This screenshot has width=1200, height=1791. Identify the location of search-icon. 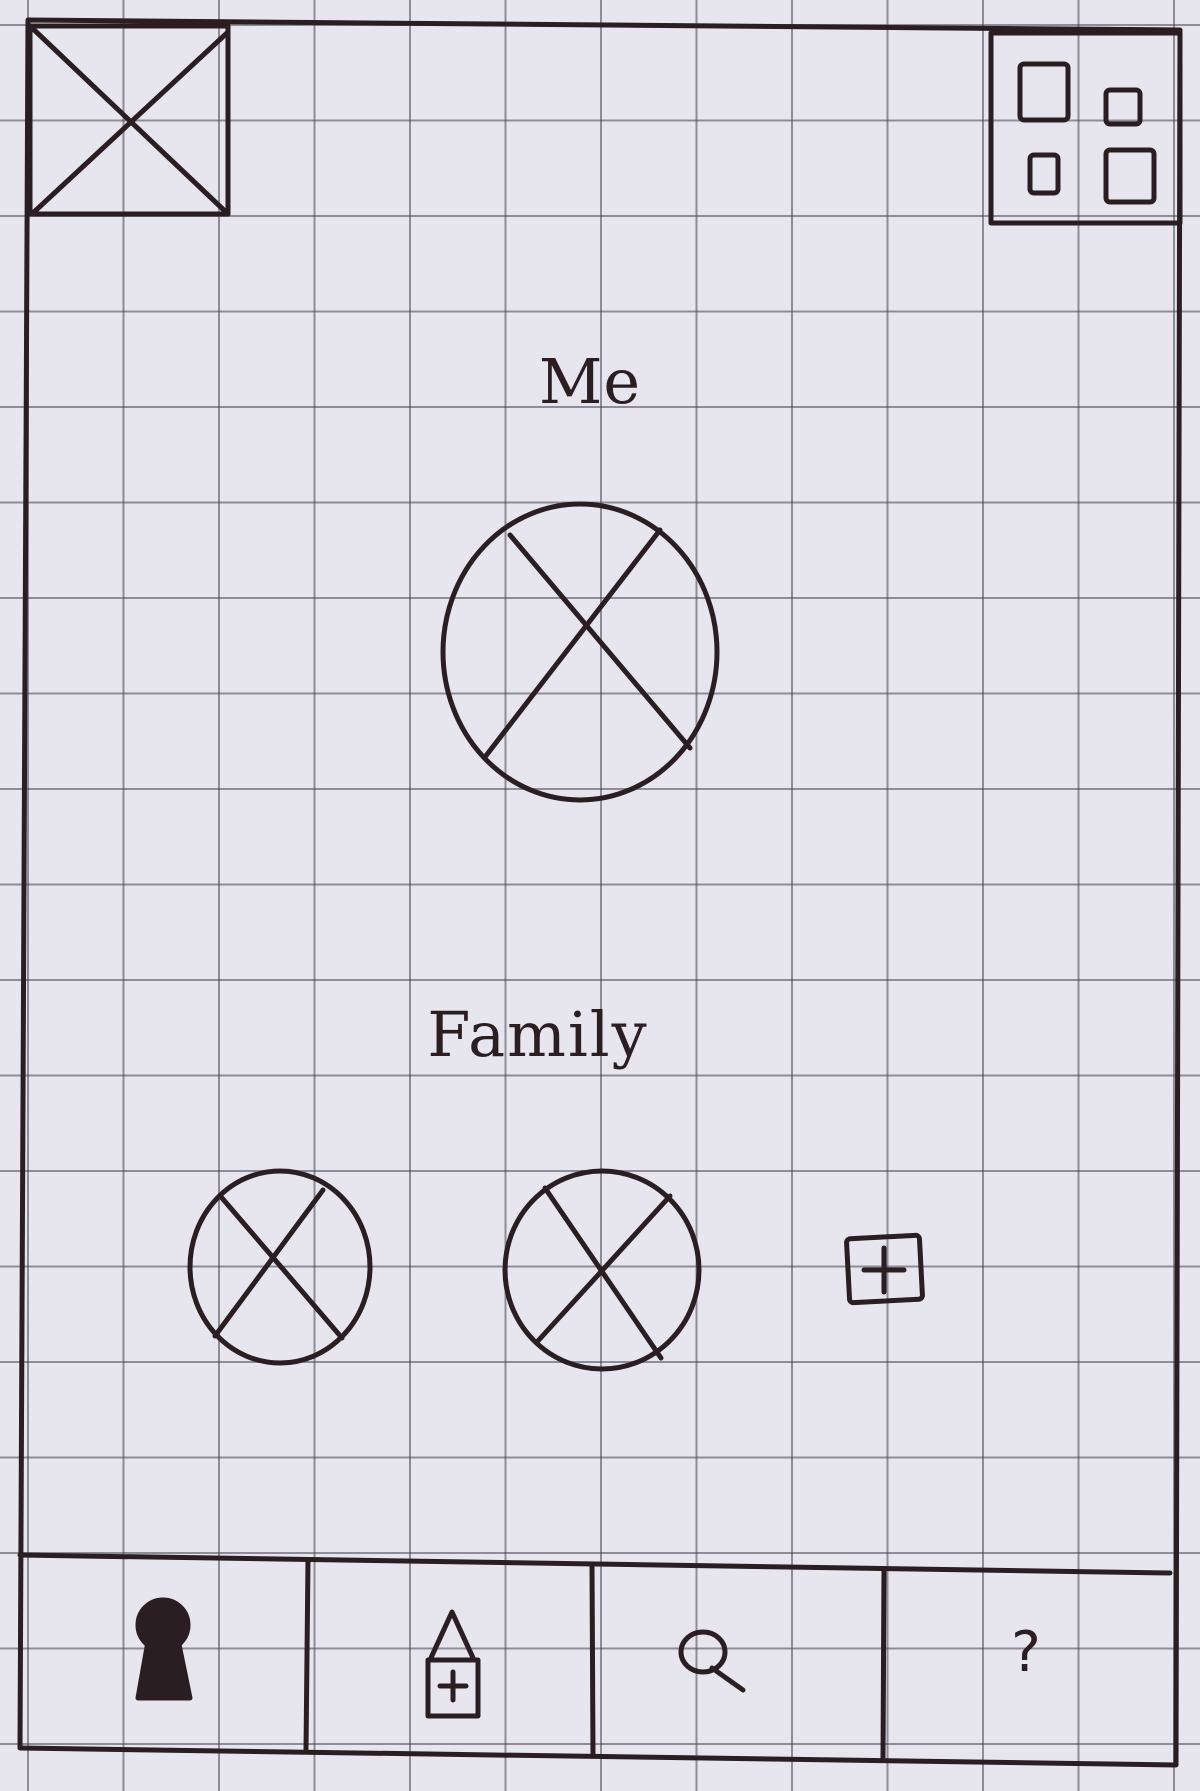
(712, 1661).